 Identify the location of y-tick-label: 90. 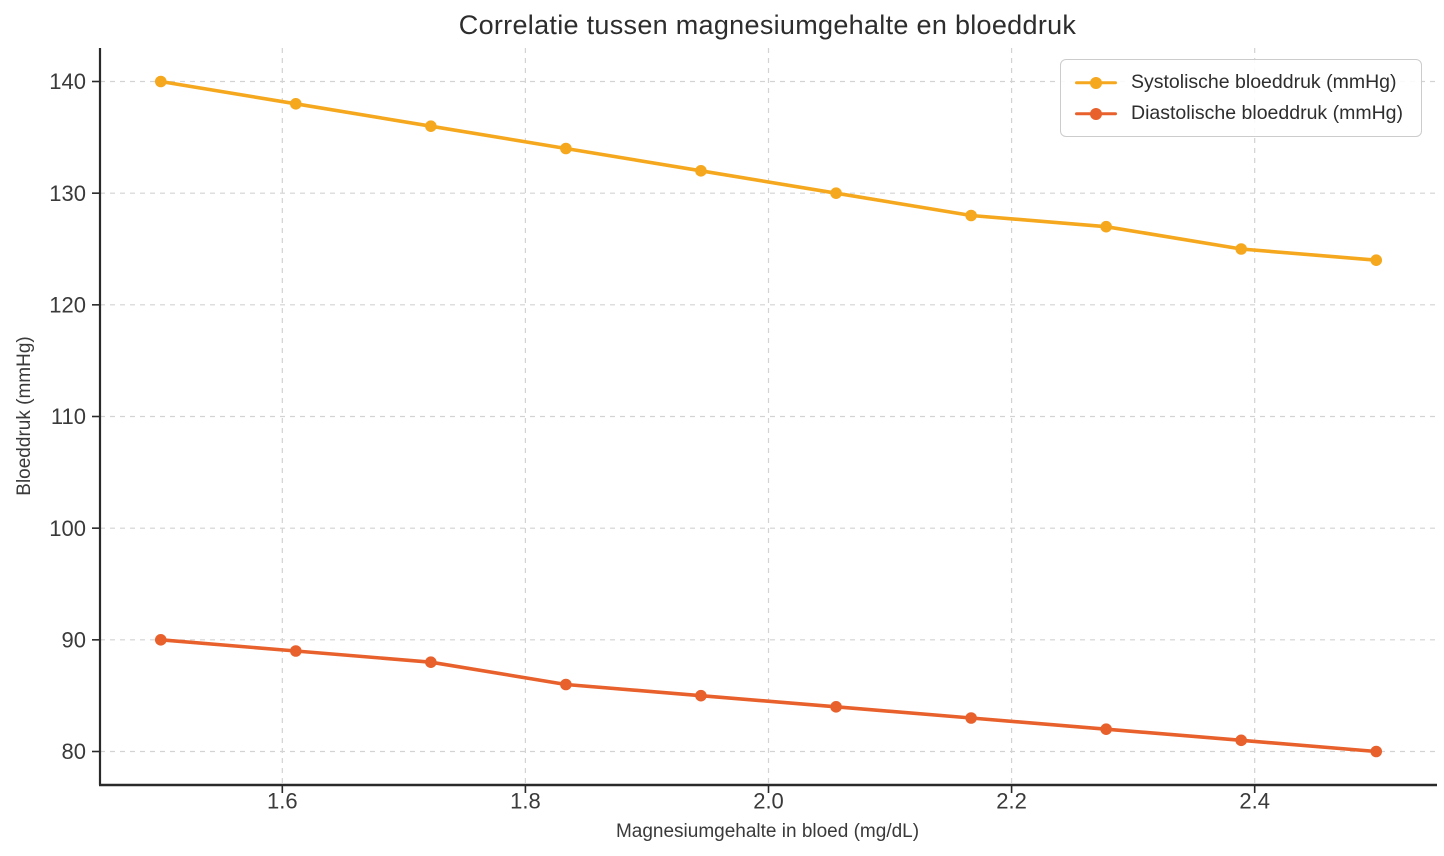
(74, 640).